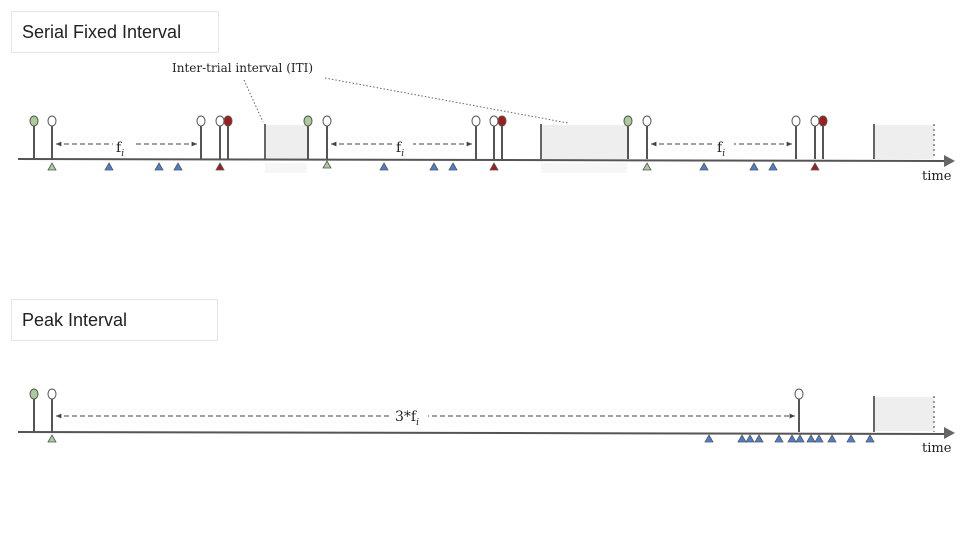 Image resolution: width=960 pixels, height=540 pixels. I want to click on serial-timeline: time, so click(486, 154).